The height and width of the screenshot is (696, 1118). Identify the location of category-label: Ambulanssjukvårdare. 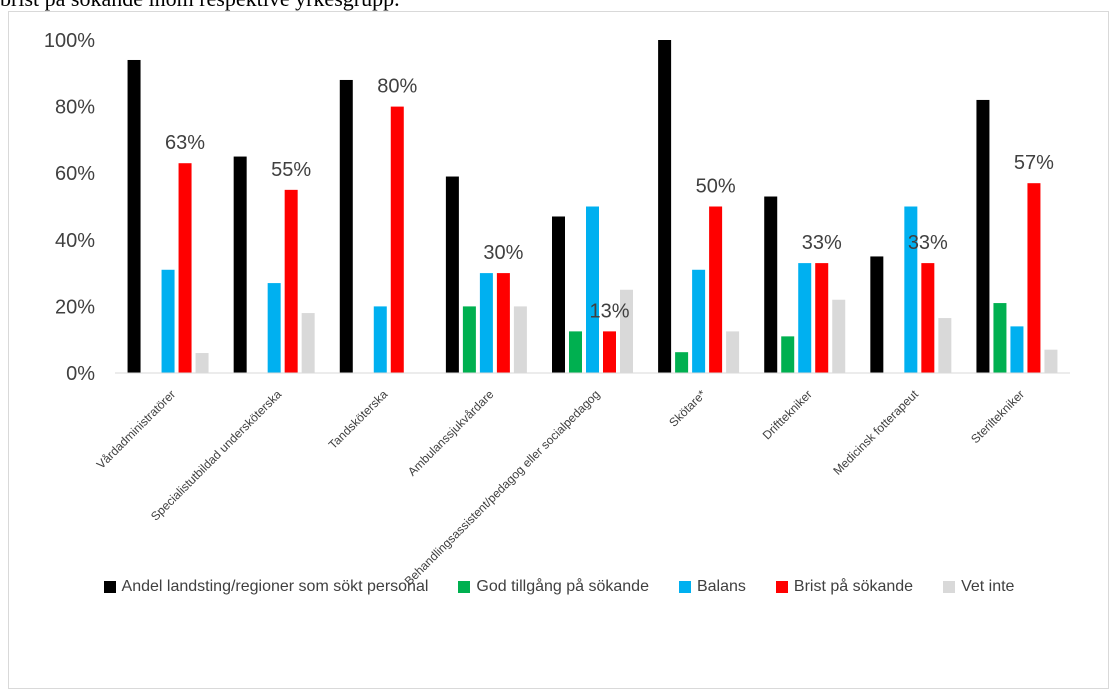
(451, 433).